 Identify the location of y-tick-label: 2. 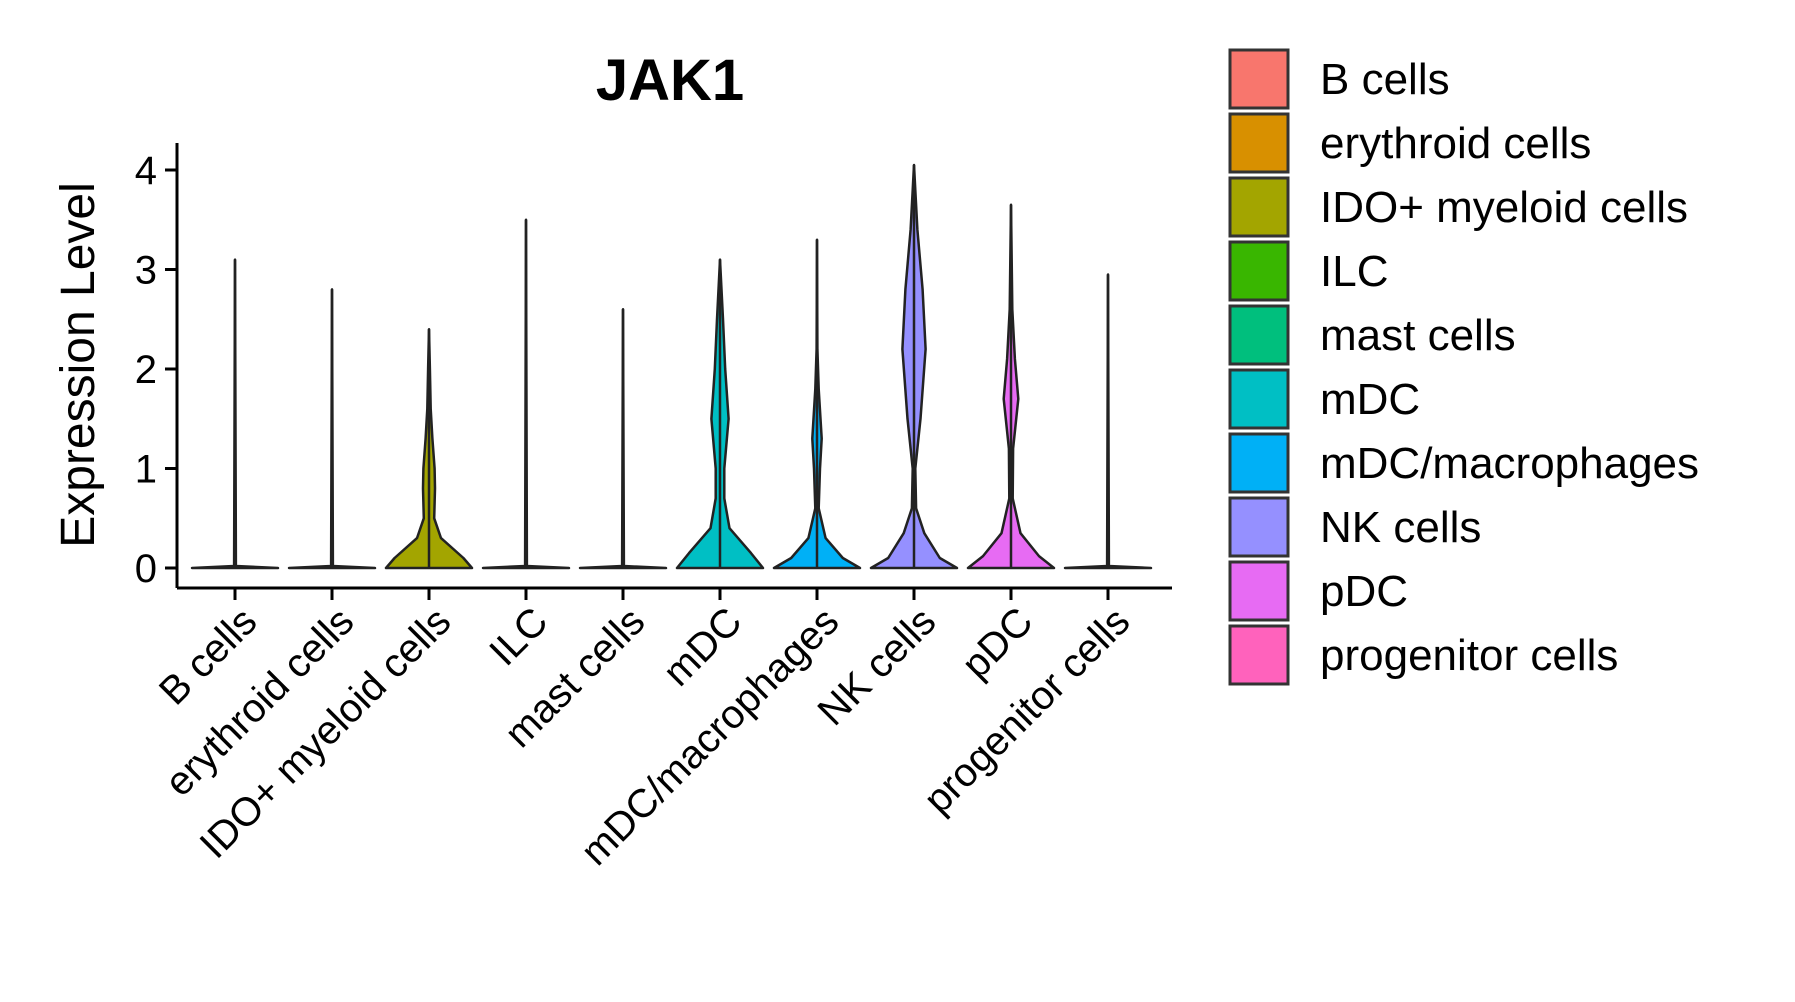
(146, 370).